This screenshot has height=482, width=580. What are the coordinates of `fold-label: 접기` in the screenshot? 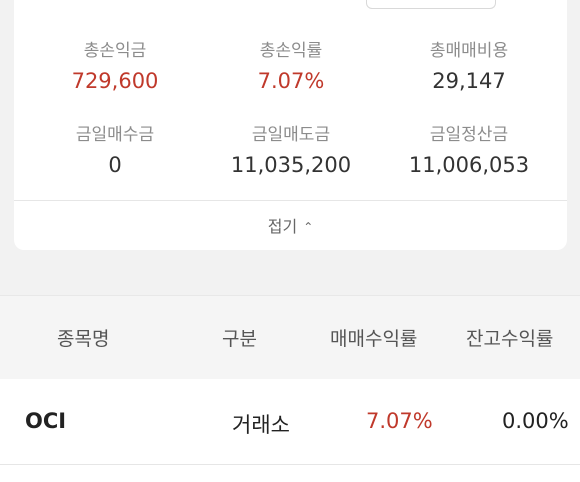 It's located at (282, 226).